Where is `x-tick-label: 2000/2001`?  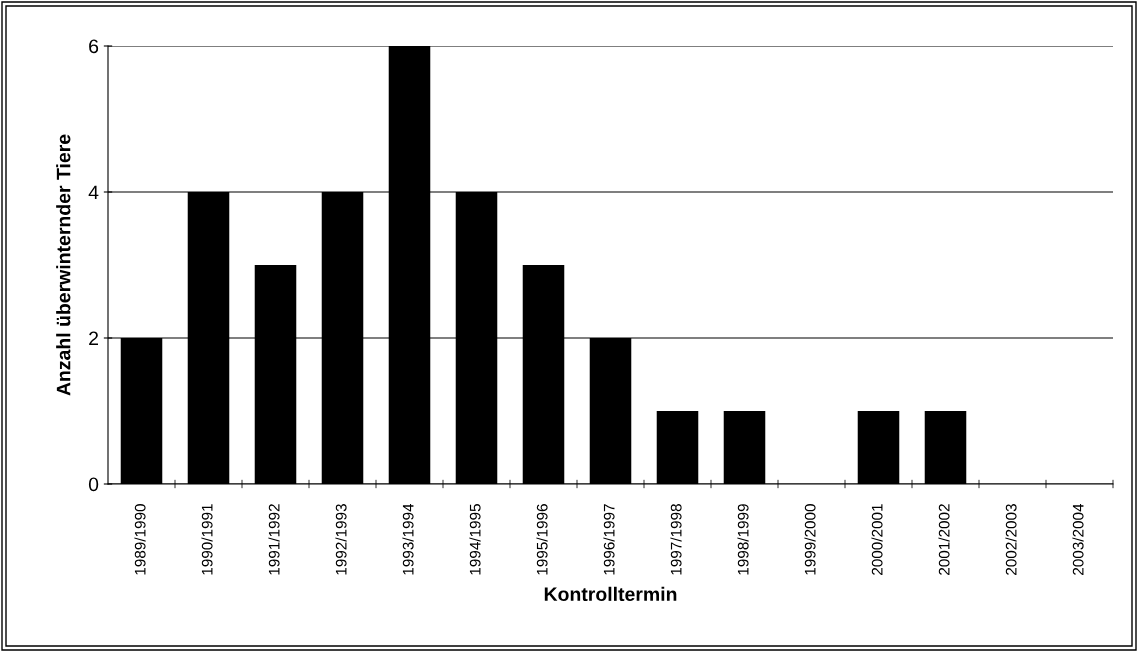
x-tick-label: 2000/2001 is located at coordinates (877, 539).